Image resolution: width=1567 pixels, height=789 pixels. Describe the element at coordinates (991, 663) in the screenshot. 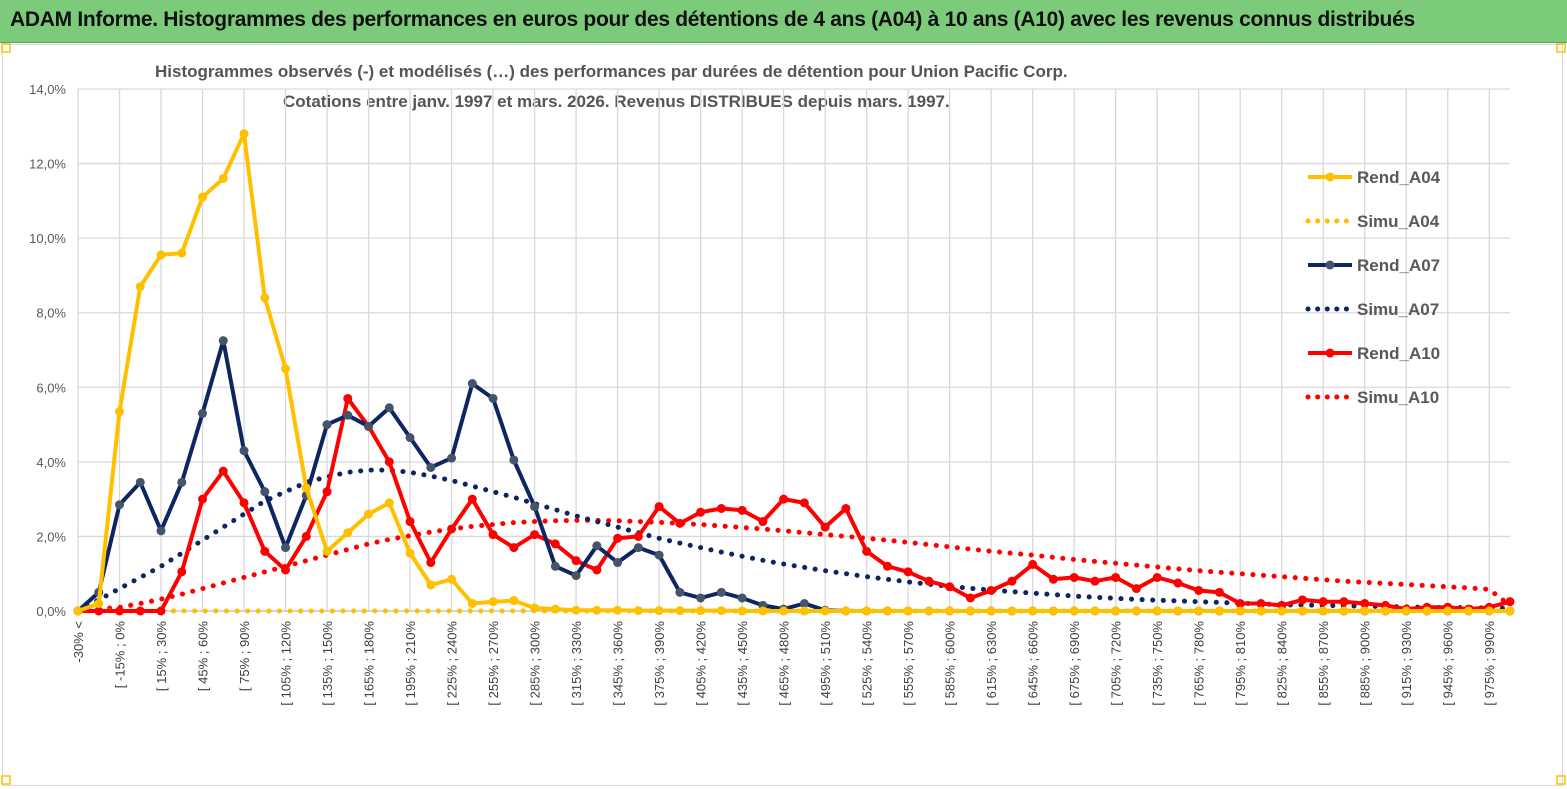

I see `x-tick-label: [ 615% ; 630%` at that location.